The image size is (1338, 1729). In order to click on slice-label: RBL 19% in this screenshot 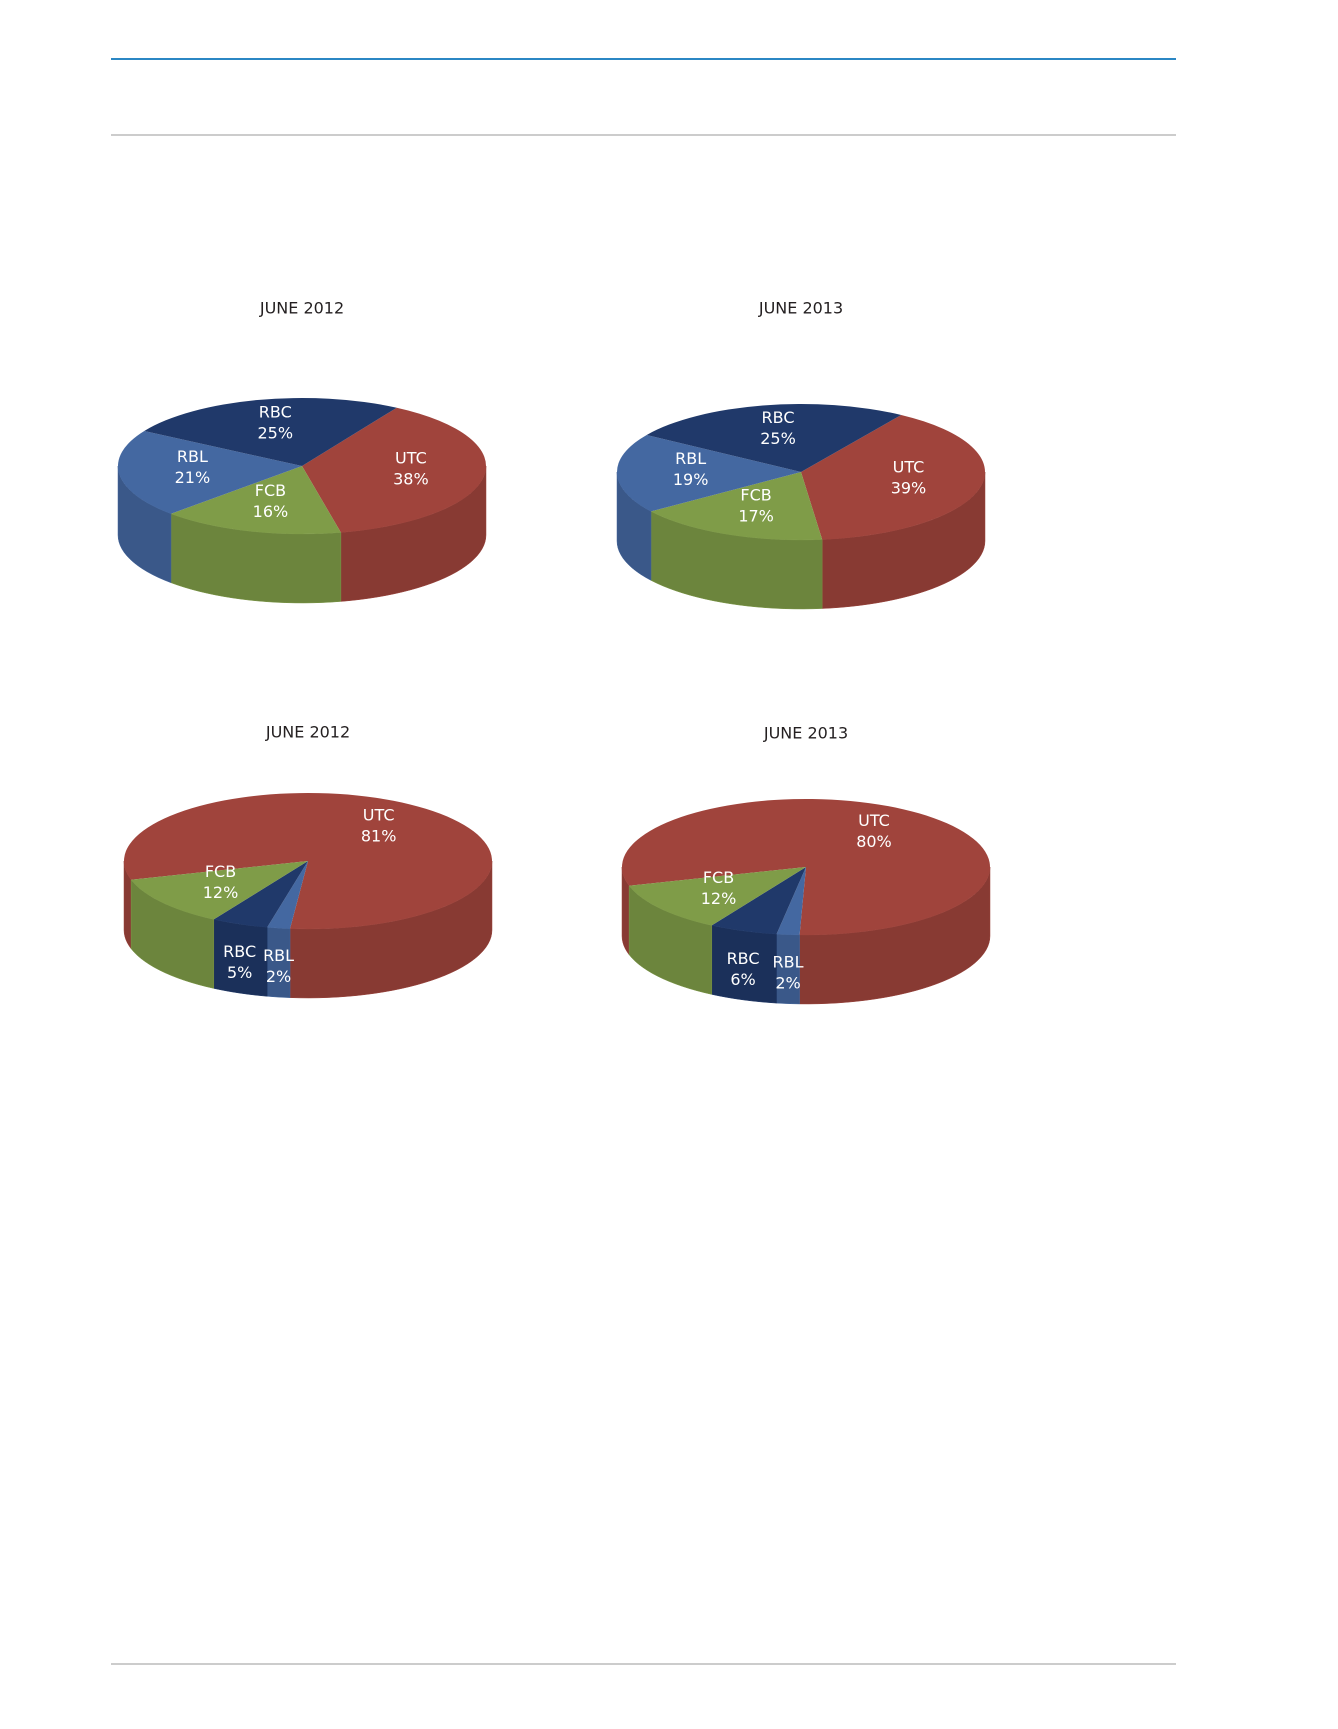, I will do `click(691, 468)`.